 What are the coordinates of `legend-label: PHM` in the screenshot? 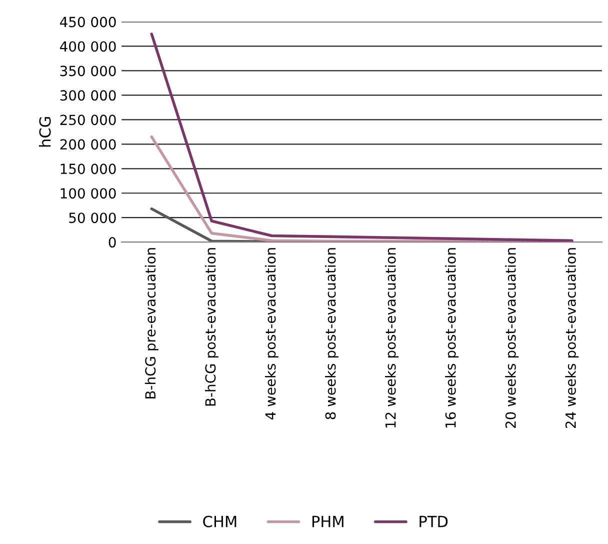 It's located at (328, 522).